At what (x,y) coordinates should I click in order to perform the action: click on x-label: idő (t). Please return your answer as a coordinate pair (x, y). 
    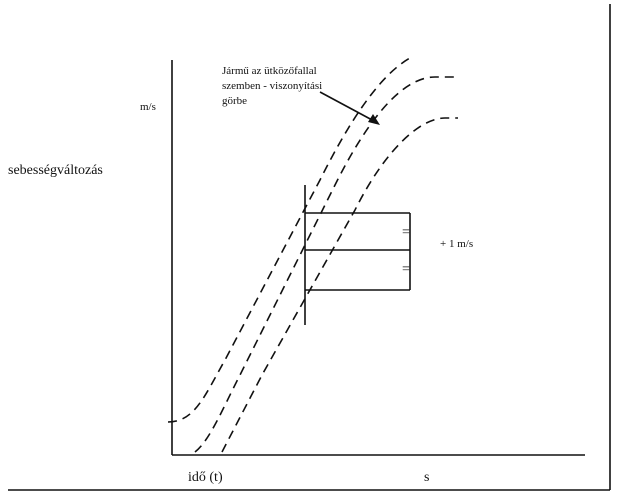
    Looking at the image, I should click on (205, 477).